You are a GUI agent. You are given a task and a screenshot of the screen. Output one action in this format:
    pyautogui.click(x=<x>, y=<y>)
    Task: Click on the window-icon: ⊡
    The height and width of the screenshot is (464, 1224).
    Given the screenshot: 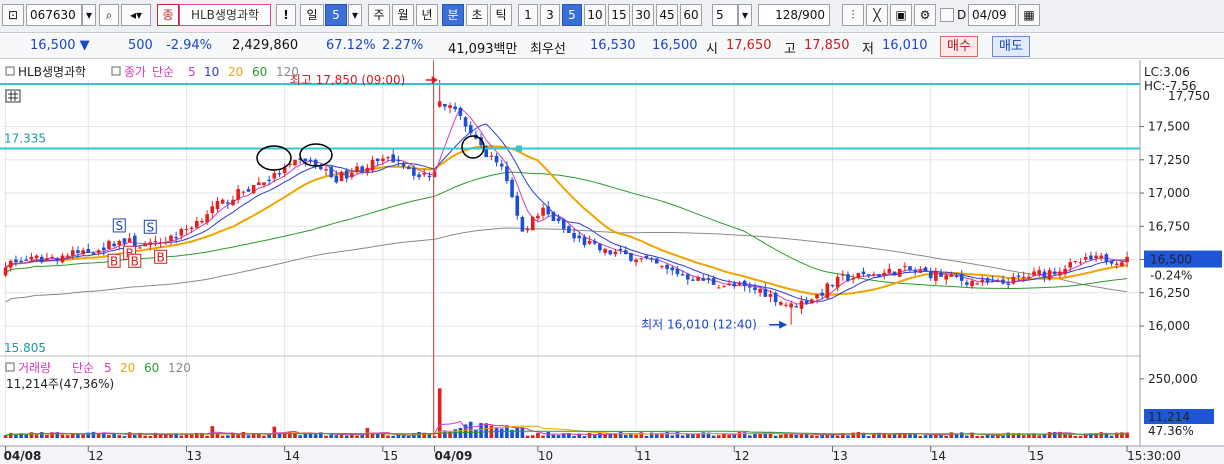 What is the action you would take?
    pyautogui.click(x=13, y=15)
    